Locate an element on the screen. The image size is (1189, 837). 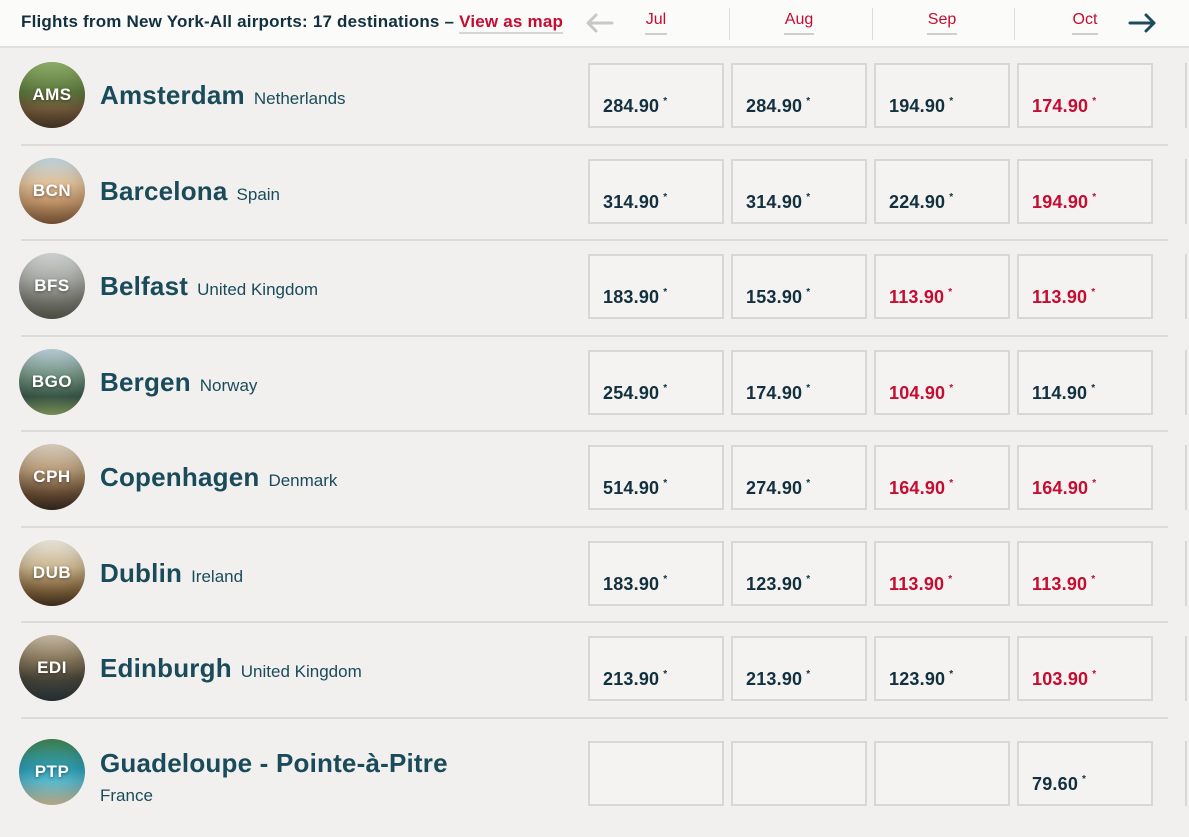
price-value: 314.90 * is located at coordinates (778, 201).